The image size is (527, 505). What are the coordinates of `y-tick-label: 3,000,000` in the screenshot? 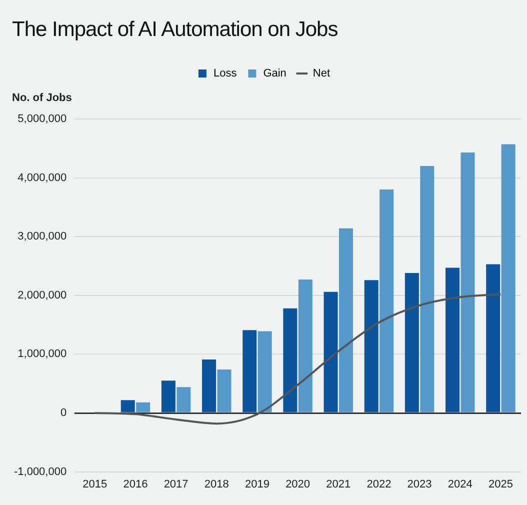 It's located at (42, 236).